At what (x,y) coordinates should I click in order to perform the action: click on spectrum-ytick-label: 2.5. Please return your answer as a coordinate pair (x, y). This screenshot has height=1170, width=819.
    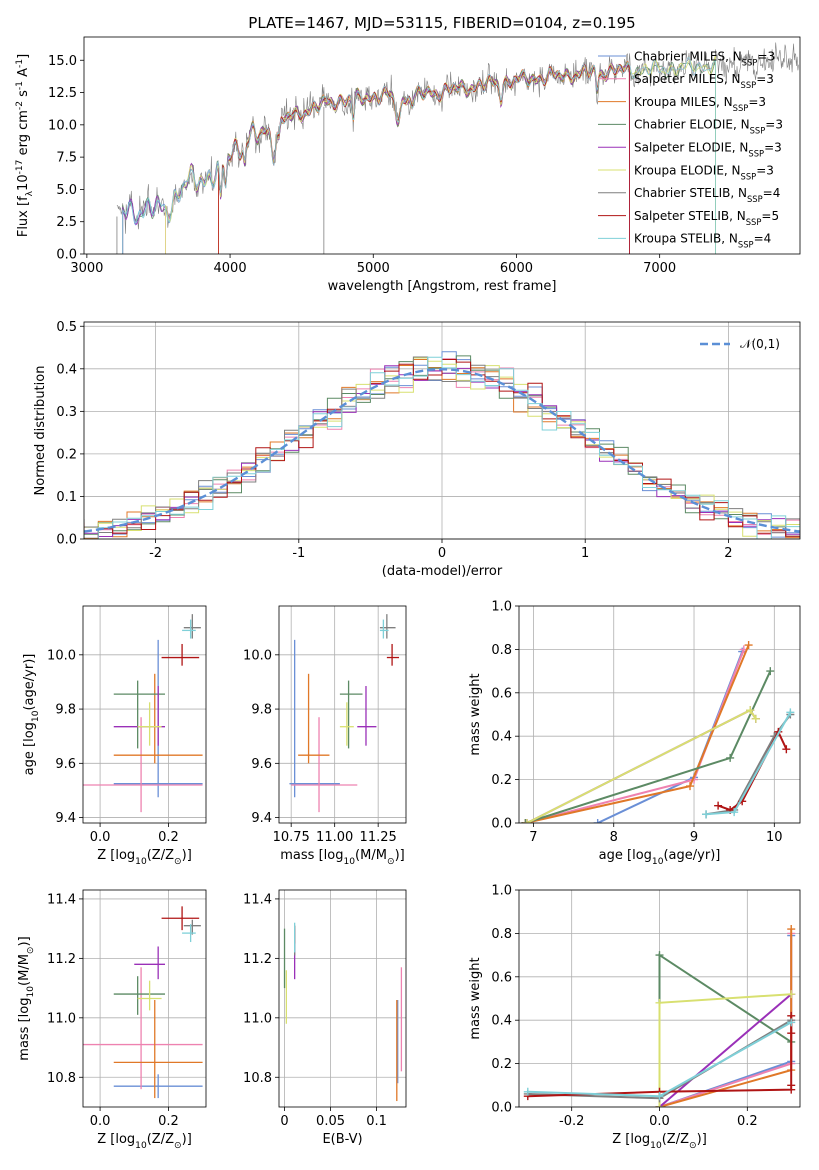
    Looking at the image, I should click on (66, 222).